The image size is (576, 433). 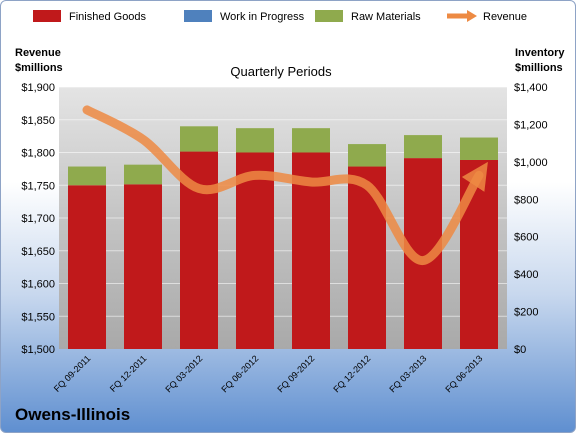 I want to click on left-tick-label: $1,750, so click(x=38, y=186).